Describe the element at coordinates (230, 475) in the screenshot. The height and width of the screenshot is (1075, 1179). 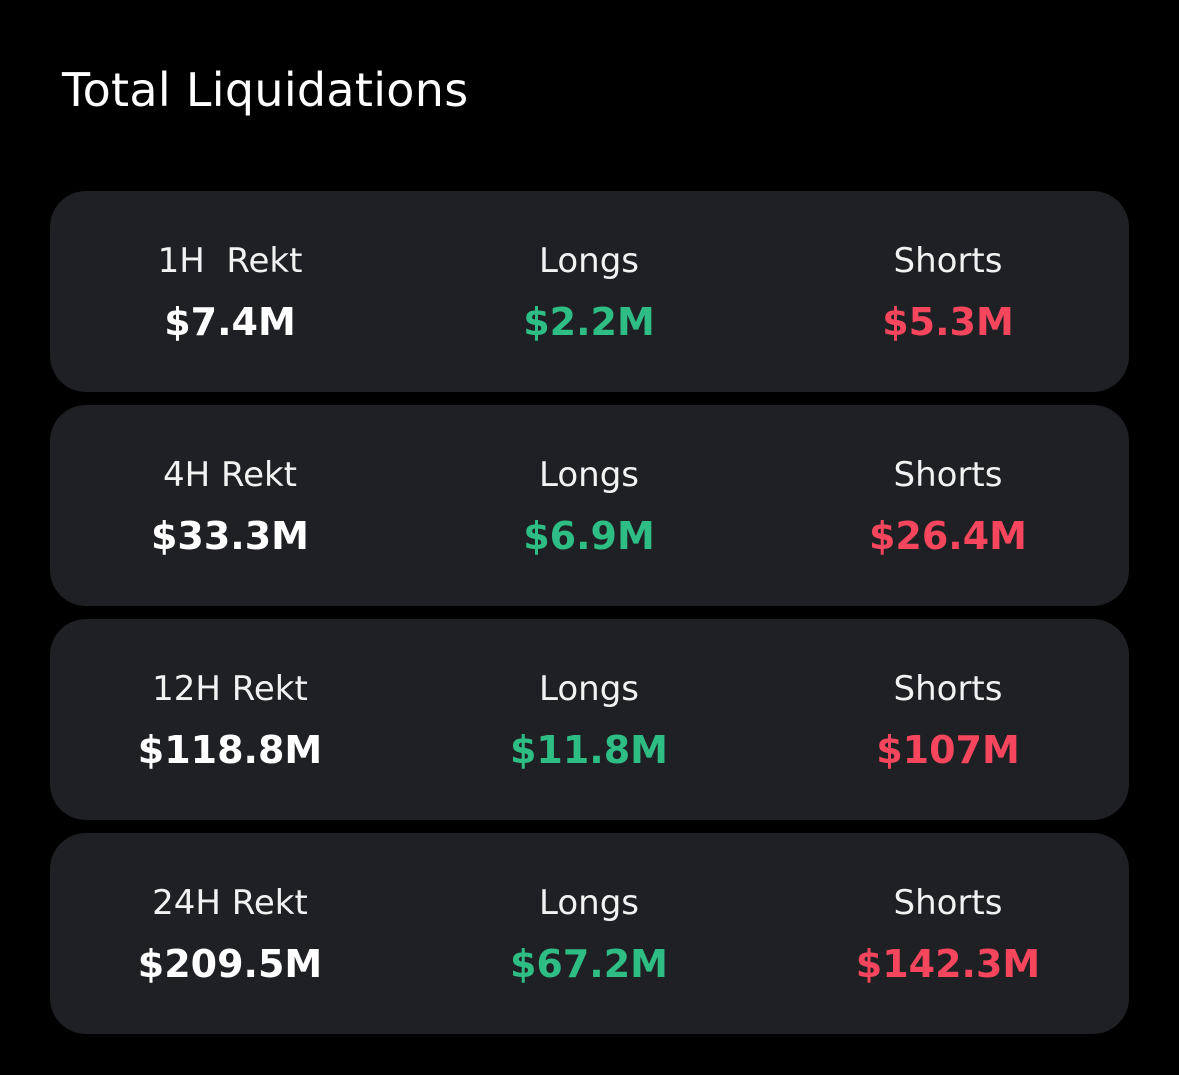
I see `period-label: 4H Rekt` at that location.